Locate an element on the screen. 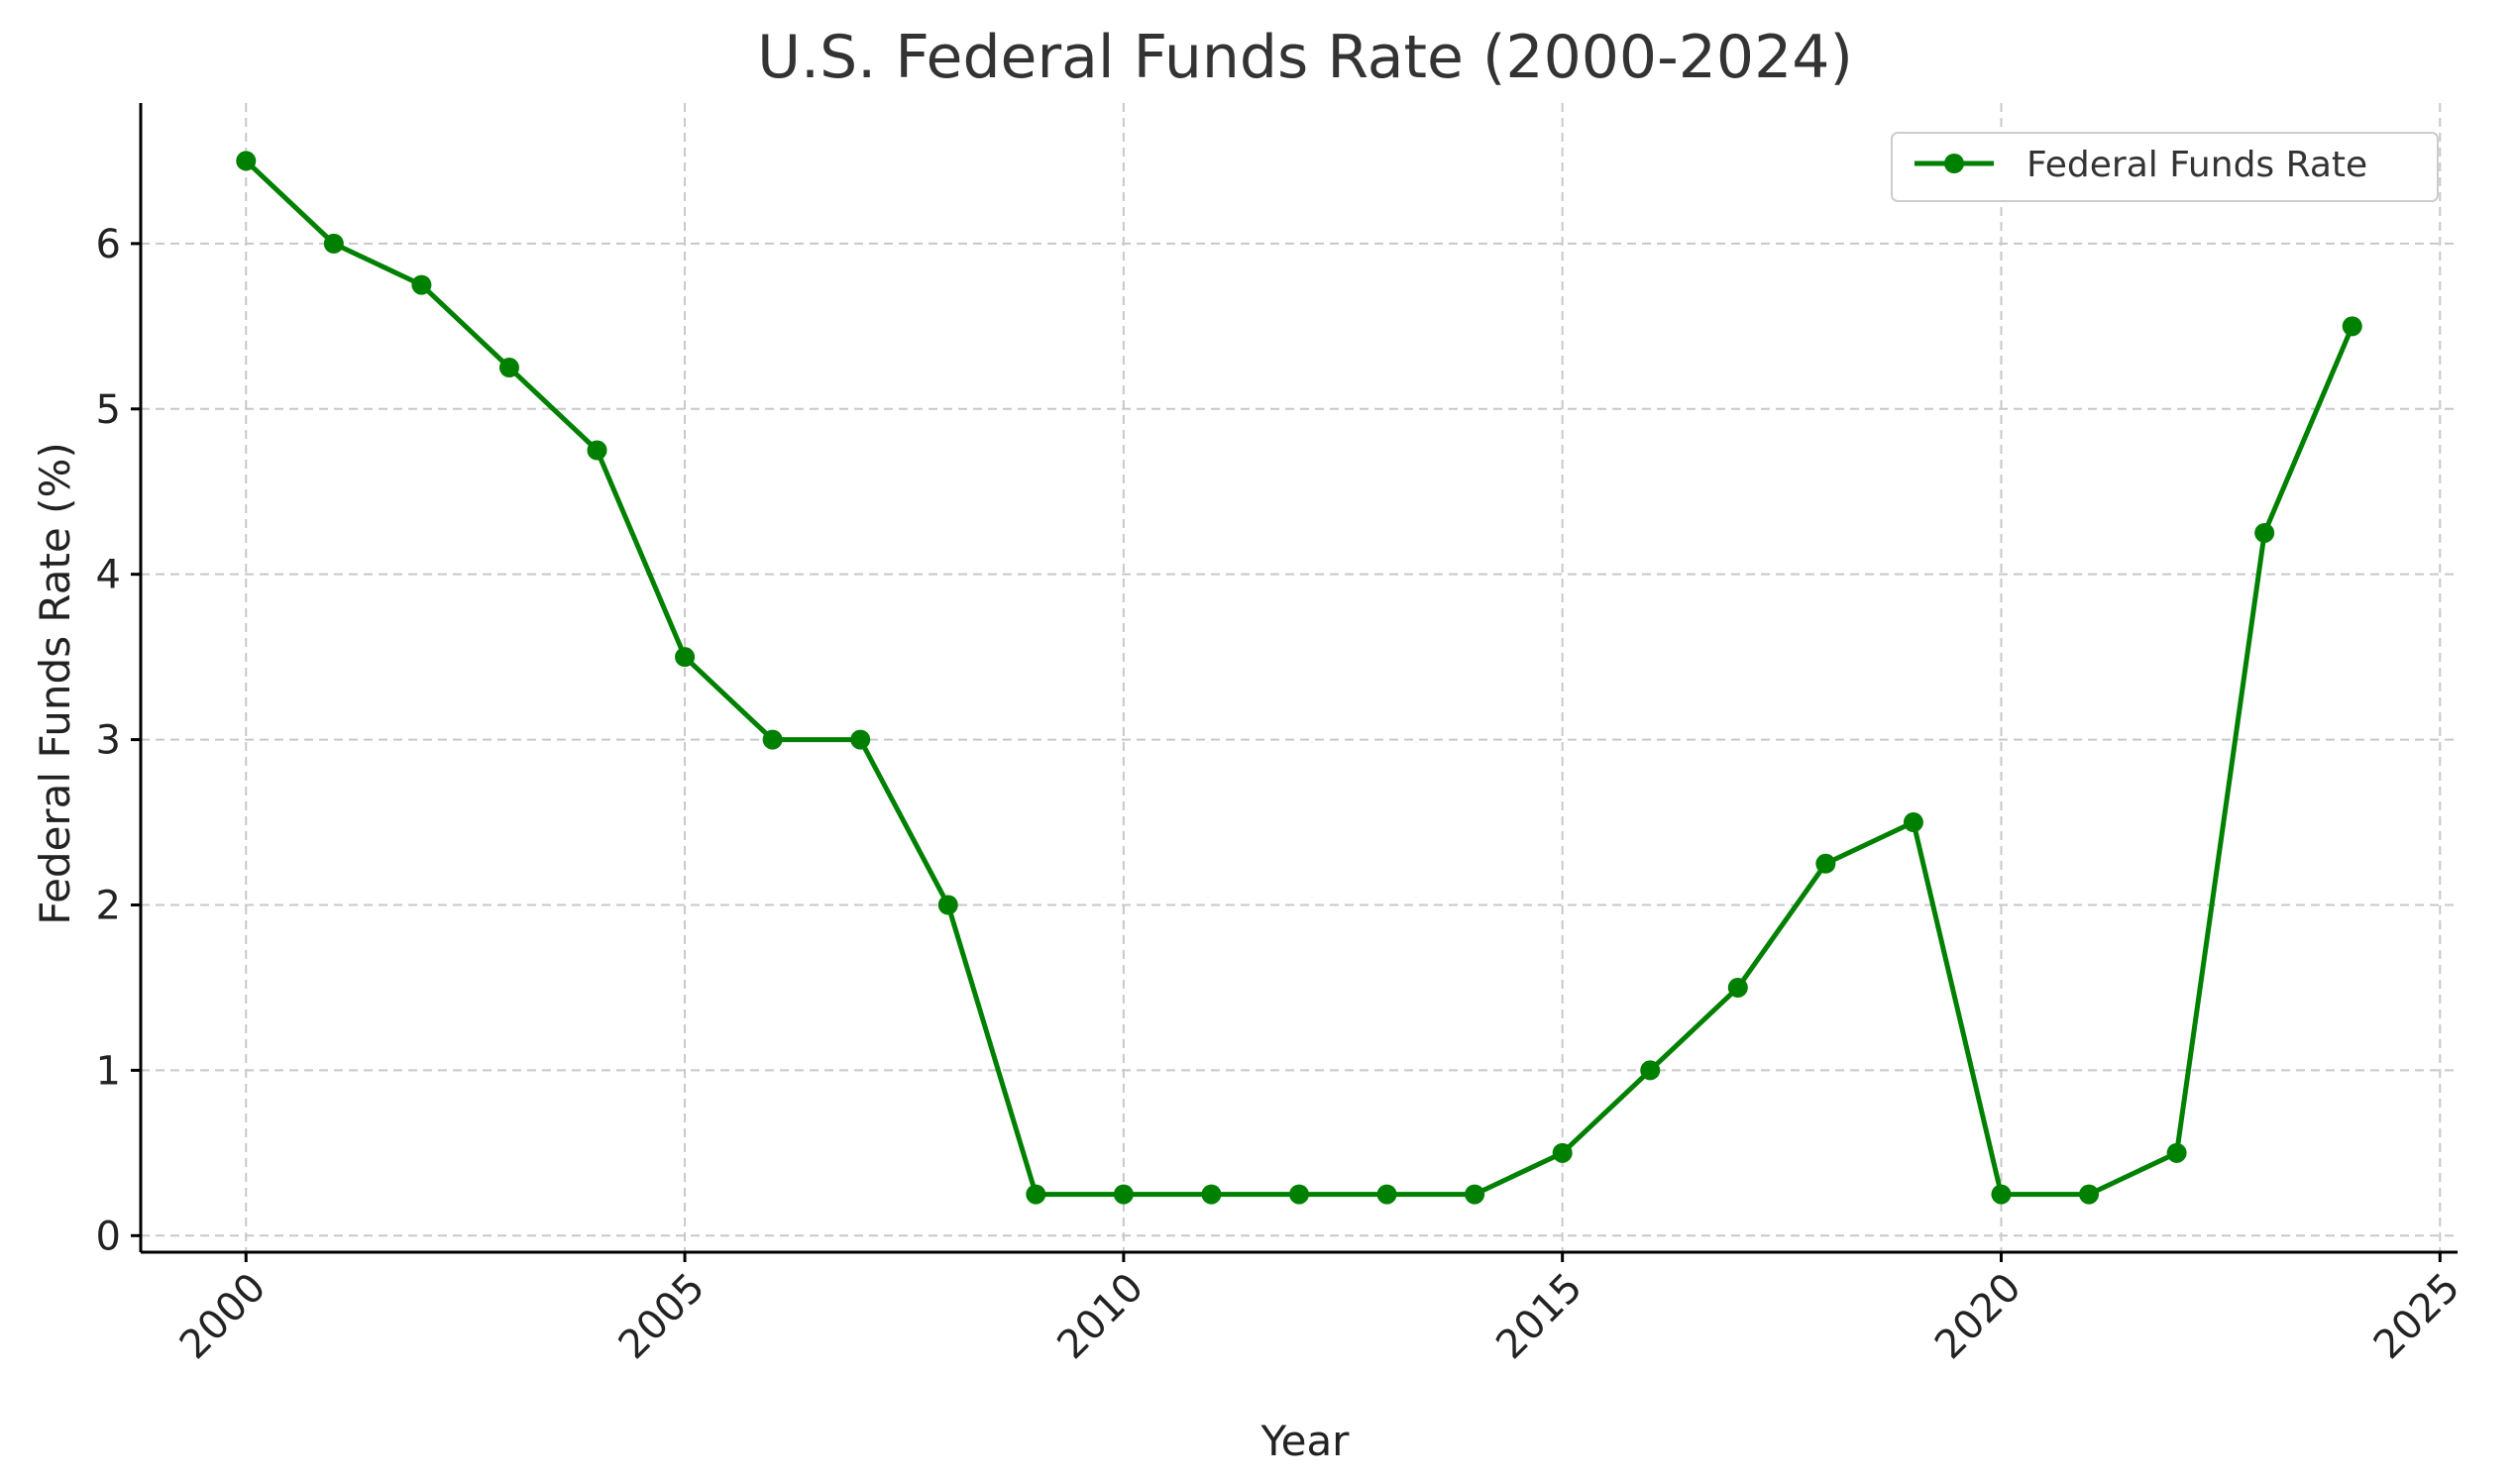 This screenshot has width=2517, height=1484. x-tick-label: 2000 is located at coordinates (223, 1317).